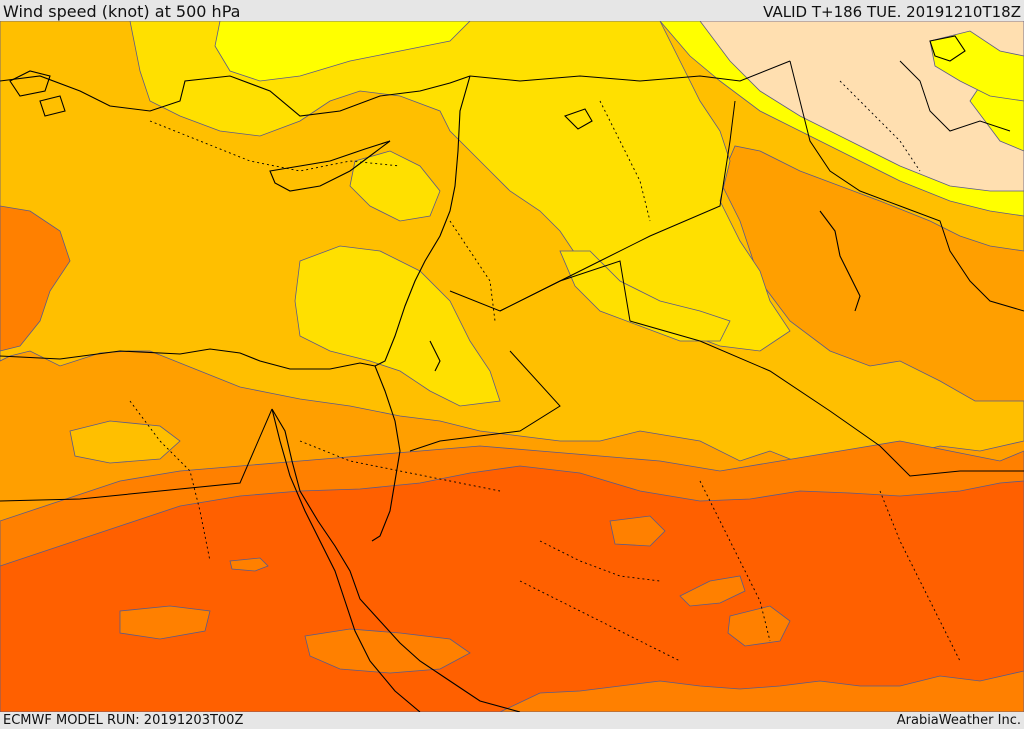 The height and width of the screenshot is (729, 1024). I want to click on patch-50-60-south-c, so click(637, 531).